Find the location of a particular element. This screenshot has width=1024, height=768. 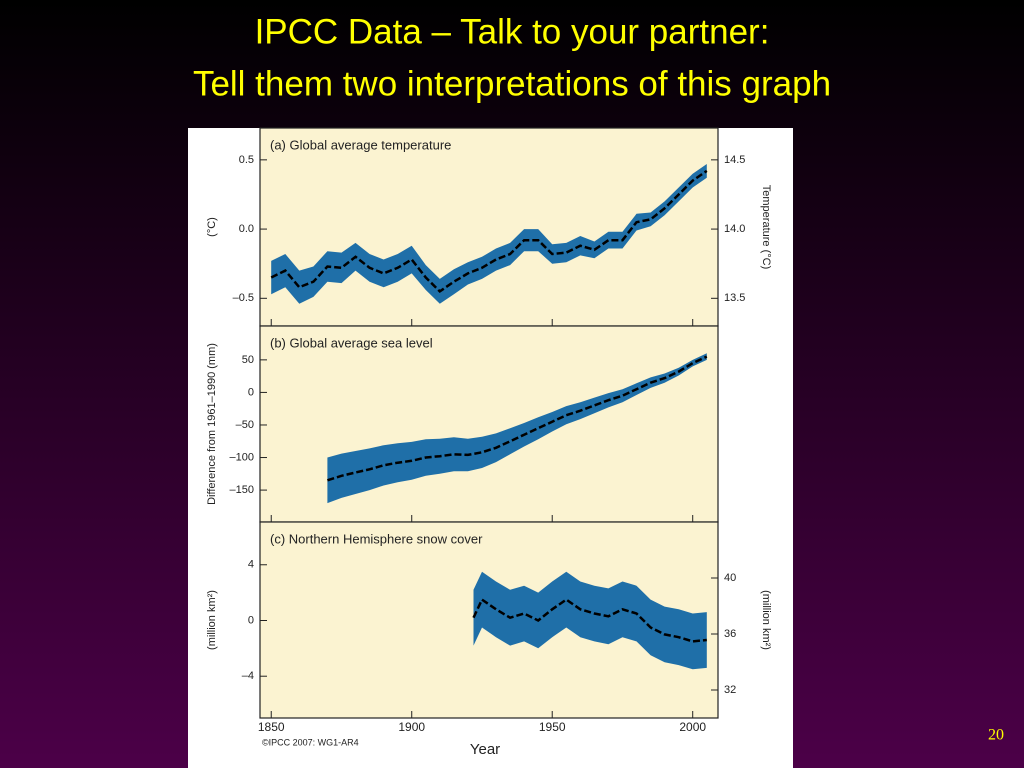

y-tick-label: 50 is located at coordinates (248, 360).